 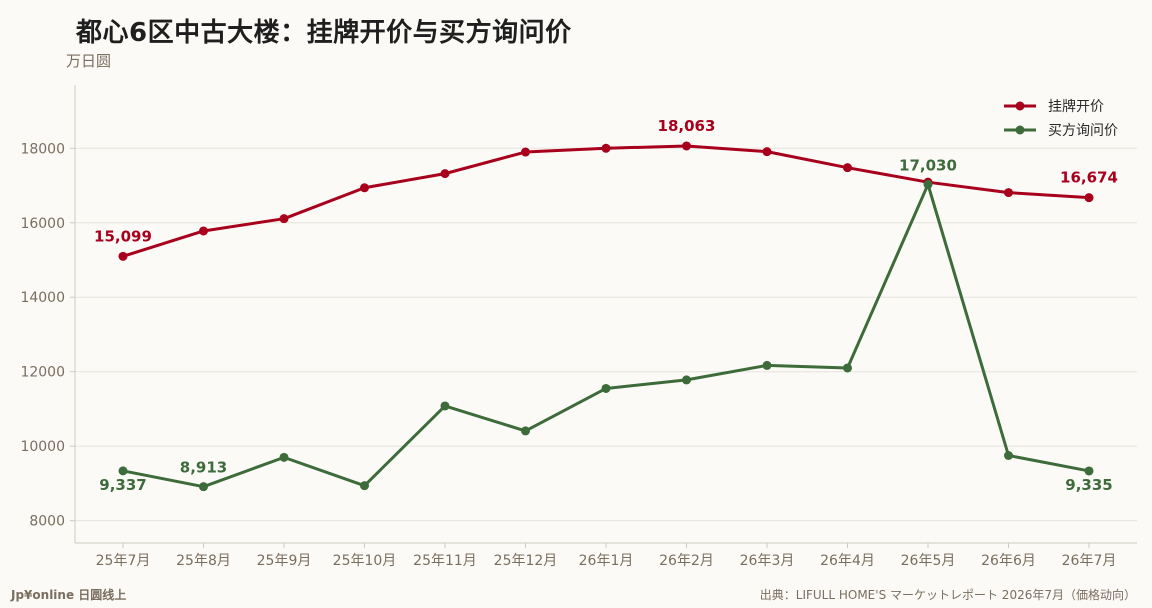 What do you see at coordinates (203, 468) in the screenshot?
I see `data-label: 8,913` at bounding box center [203, 468].